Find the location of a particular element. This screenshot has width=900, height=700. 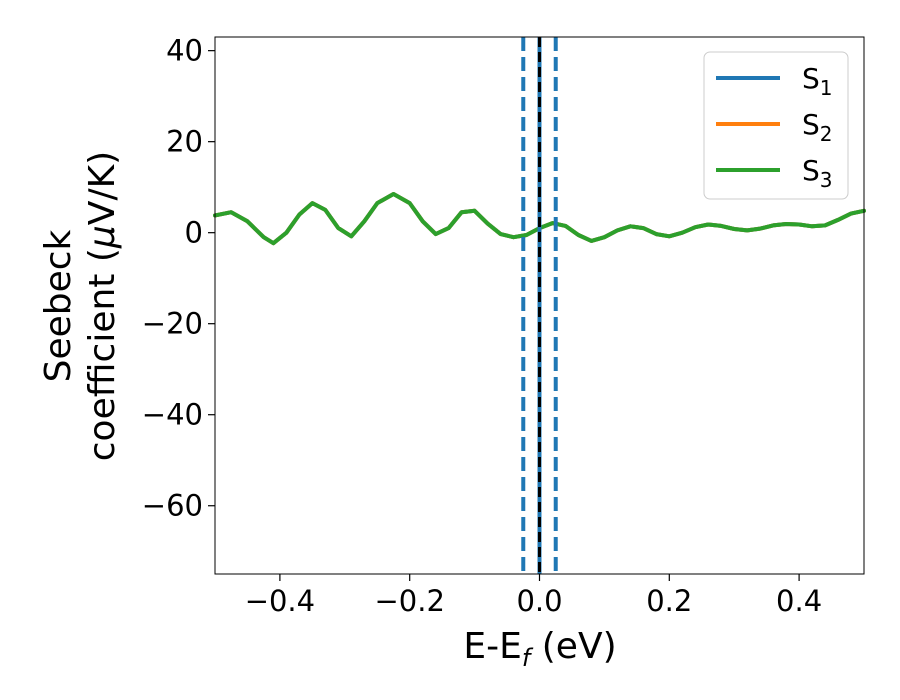

x-tick-label: 0.4 is located at coordinates (799, 601).